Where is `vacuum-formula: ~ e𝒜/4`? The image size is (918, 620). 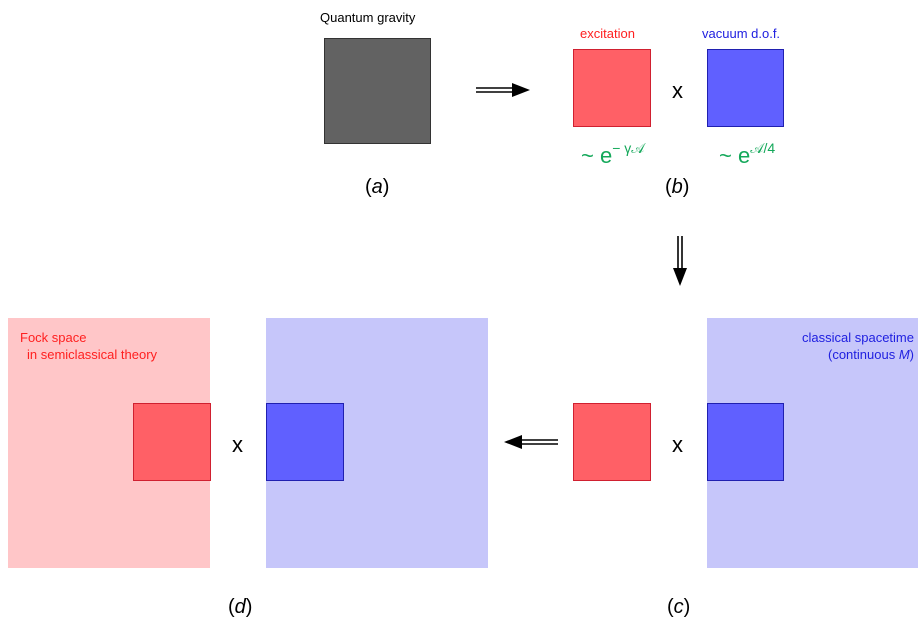 vacuum-formula: ~ e𝒜/4 is located at coordinates (747, 154).